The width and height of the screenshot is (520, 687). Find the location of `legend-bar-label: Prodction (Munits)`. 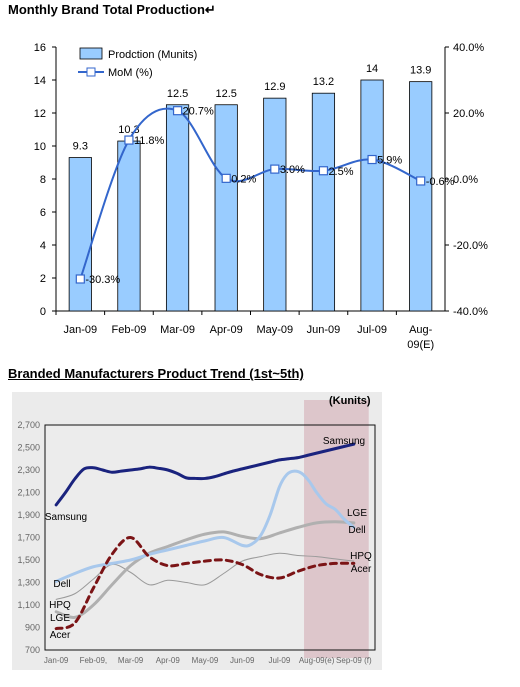

legend-bar-label: Prodction (Munits) is located at coordinates (152, 55).